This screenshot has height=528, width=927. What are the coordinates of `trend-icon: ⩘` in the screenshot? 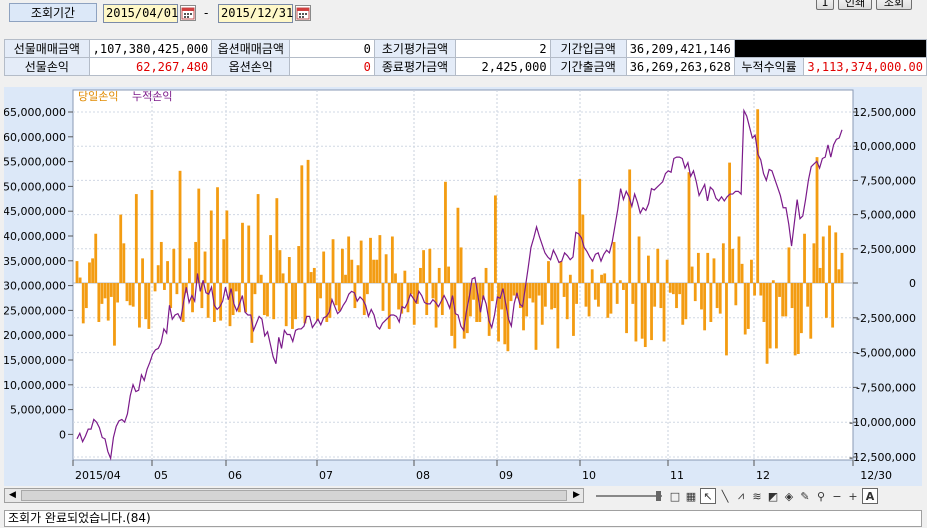 It's located at (741, 495).